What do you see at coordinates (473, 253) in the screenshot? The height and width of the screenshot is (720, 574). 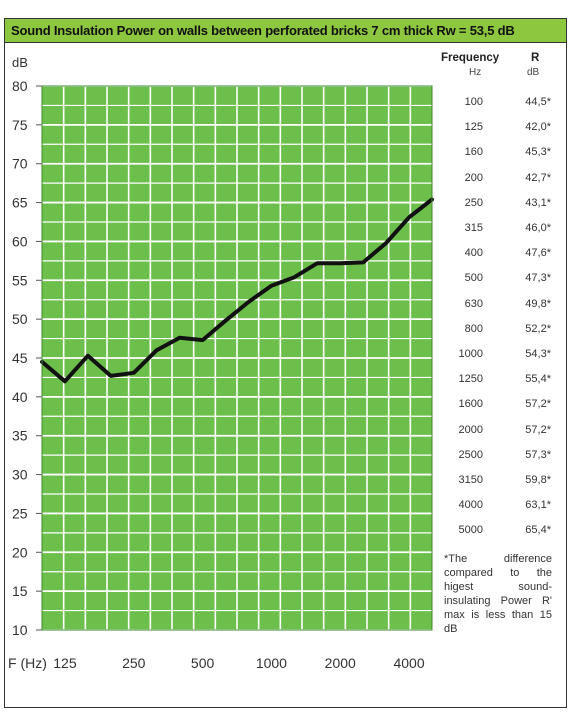 I see `table-freq-cell: 400` at bounding box center [473, 253].